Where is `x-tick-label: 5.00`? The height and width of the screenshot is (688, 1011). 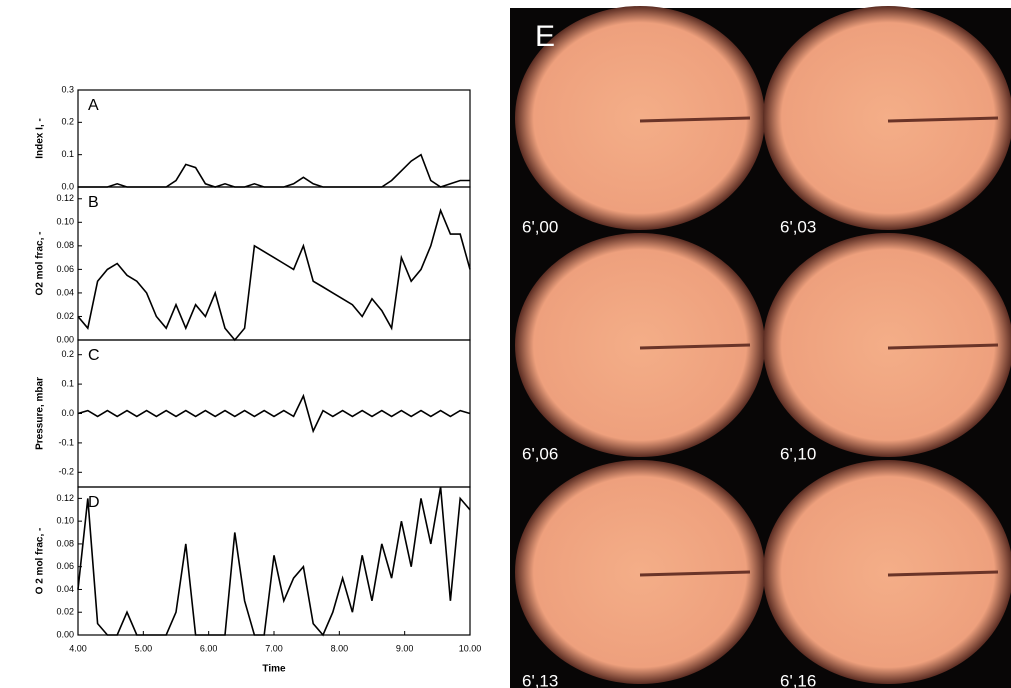 x-tick-label: 5.00 is located at coordinates (144, 648).